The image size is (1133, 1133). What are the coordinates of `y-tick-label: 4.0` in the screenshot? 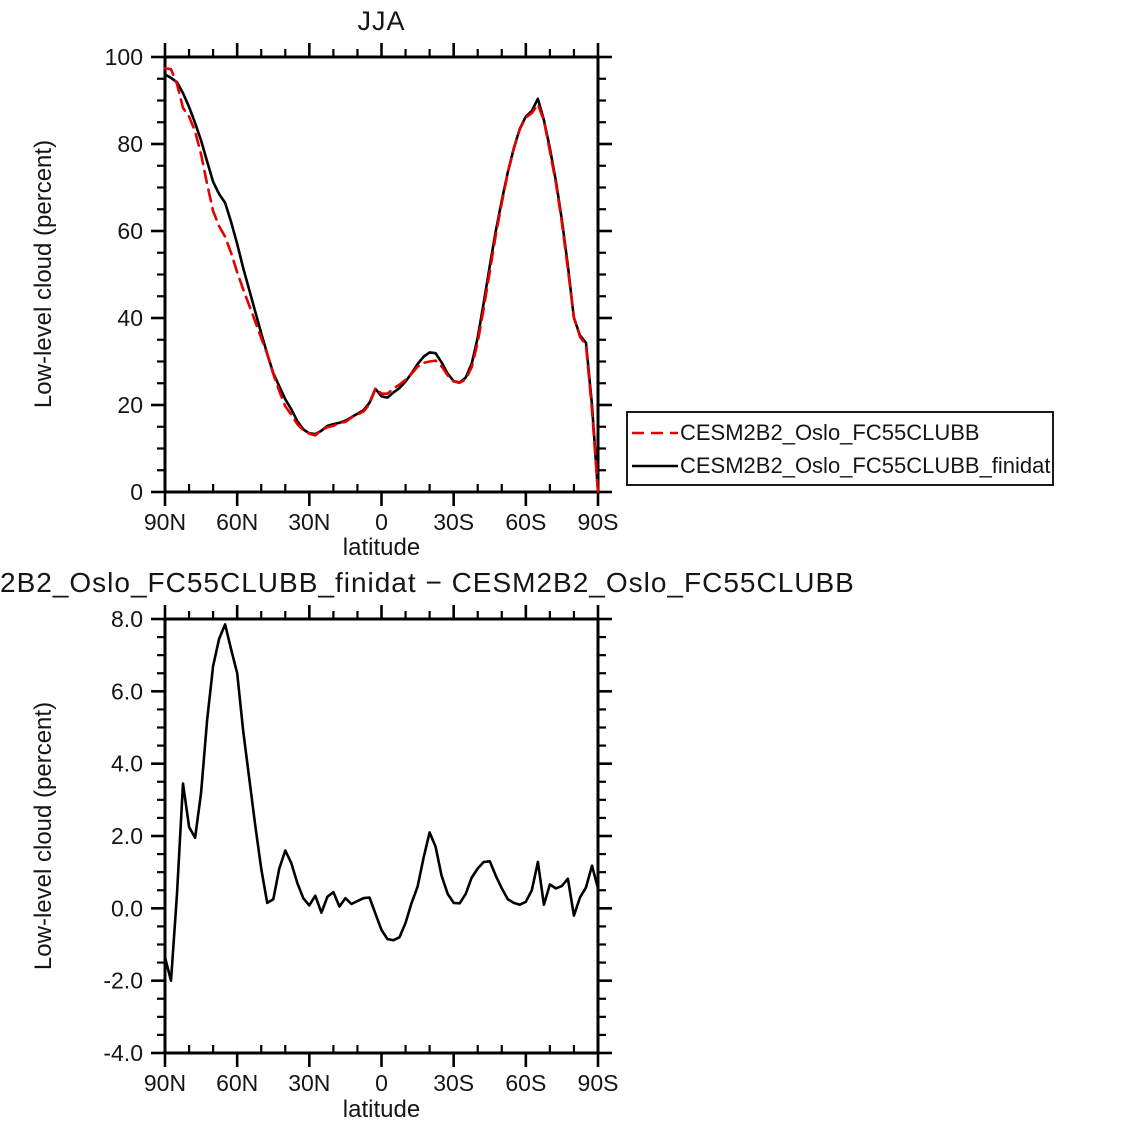 It's located at (127, 764).